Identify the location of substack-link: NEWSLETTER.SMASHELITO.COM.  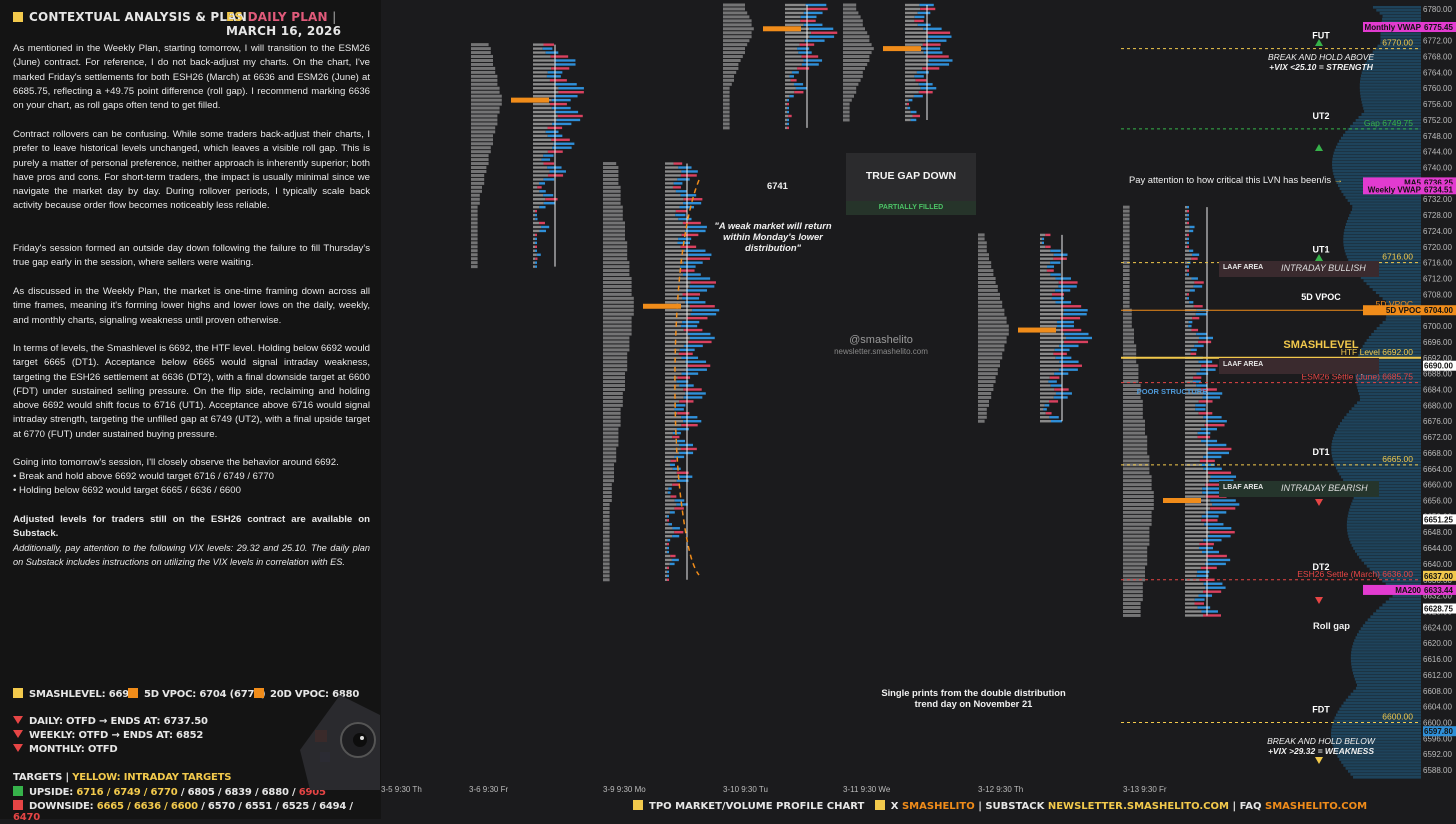
(1138, 806).